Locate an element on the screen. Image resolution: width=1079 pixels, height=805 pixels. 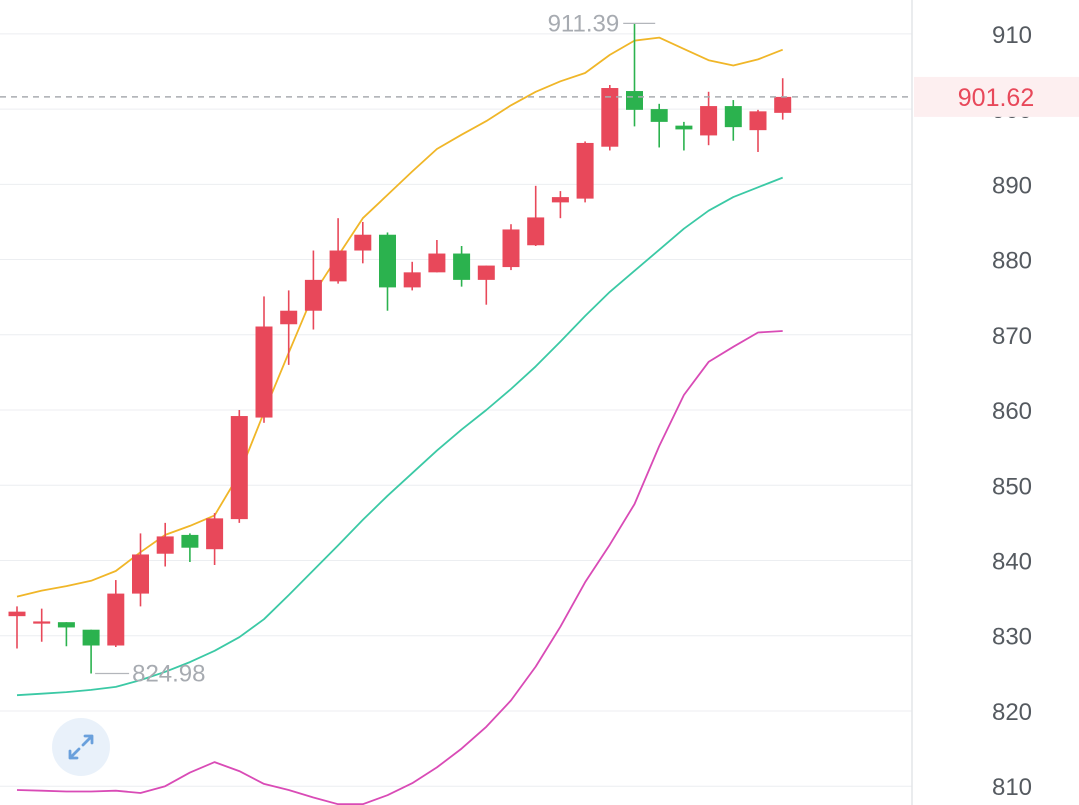
current-price-tag: 901.62 is located at coordinates (996, 96).